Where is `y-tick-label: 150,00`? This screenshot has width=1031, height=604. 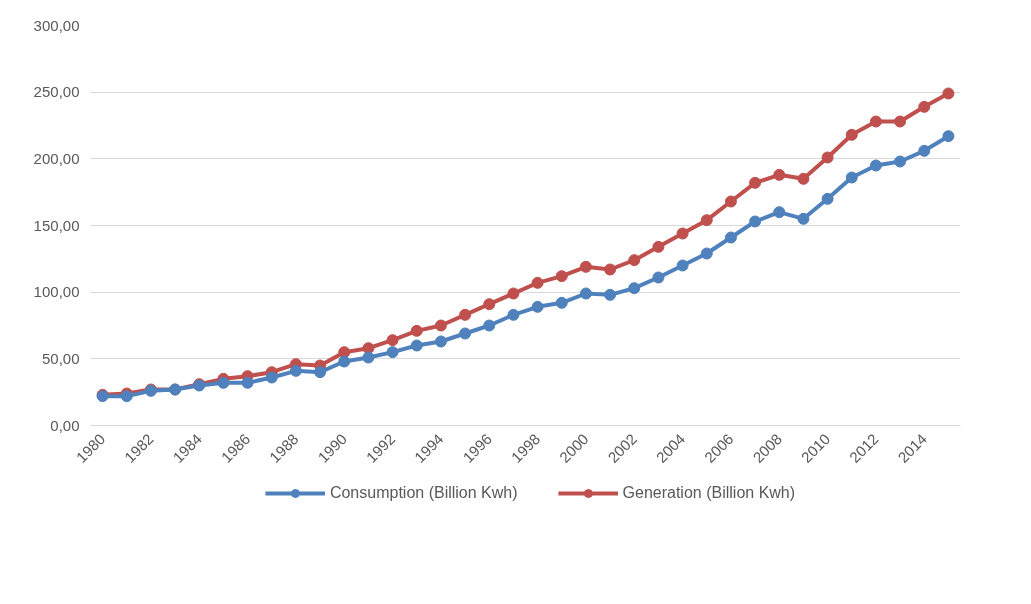
y-tick-label: 150,00 is located at coordinates (56, 225).